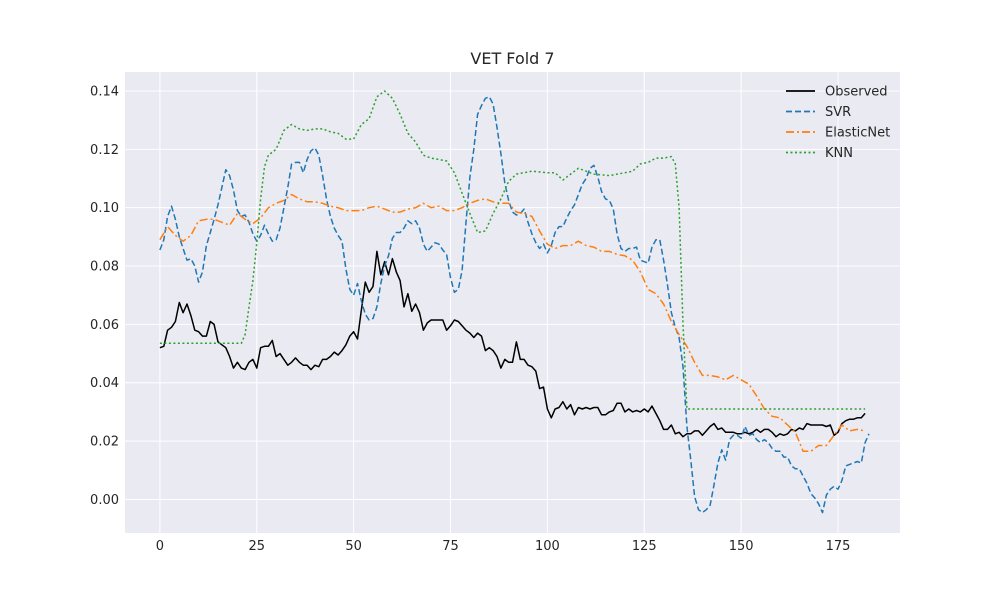  Describe the element at coordinates (104, 442) in the screenshot. I see `y-tick-label: 0.02` at that location.